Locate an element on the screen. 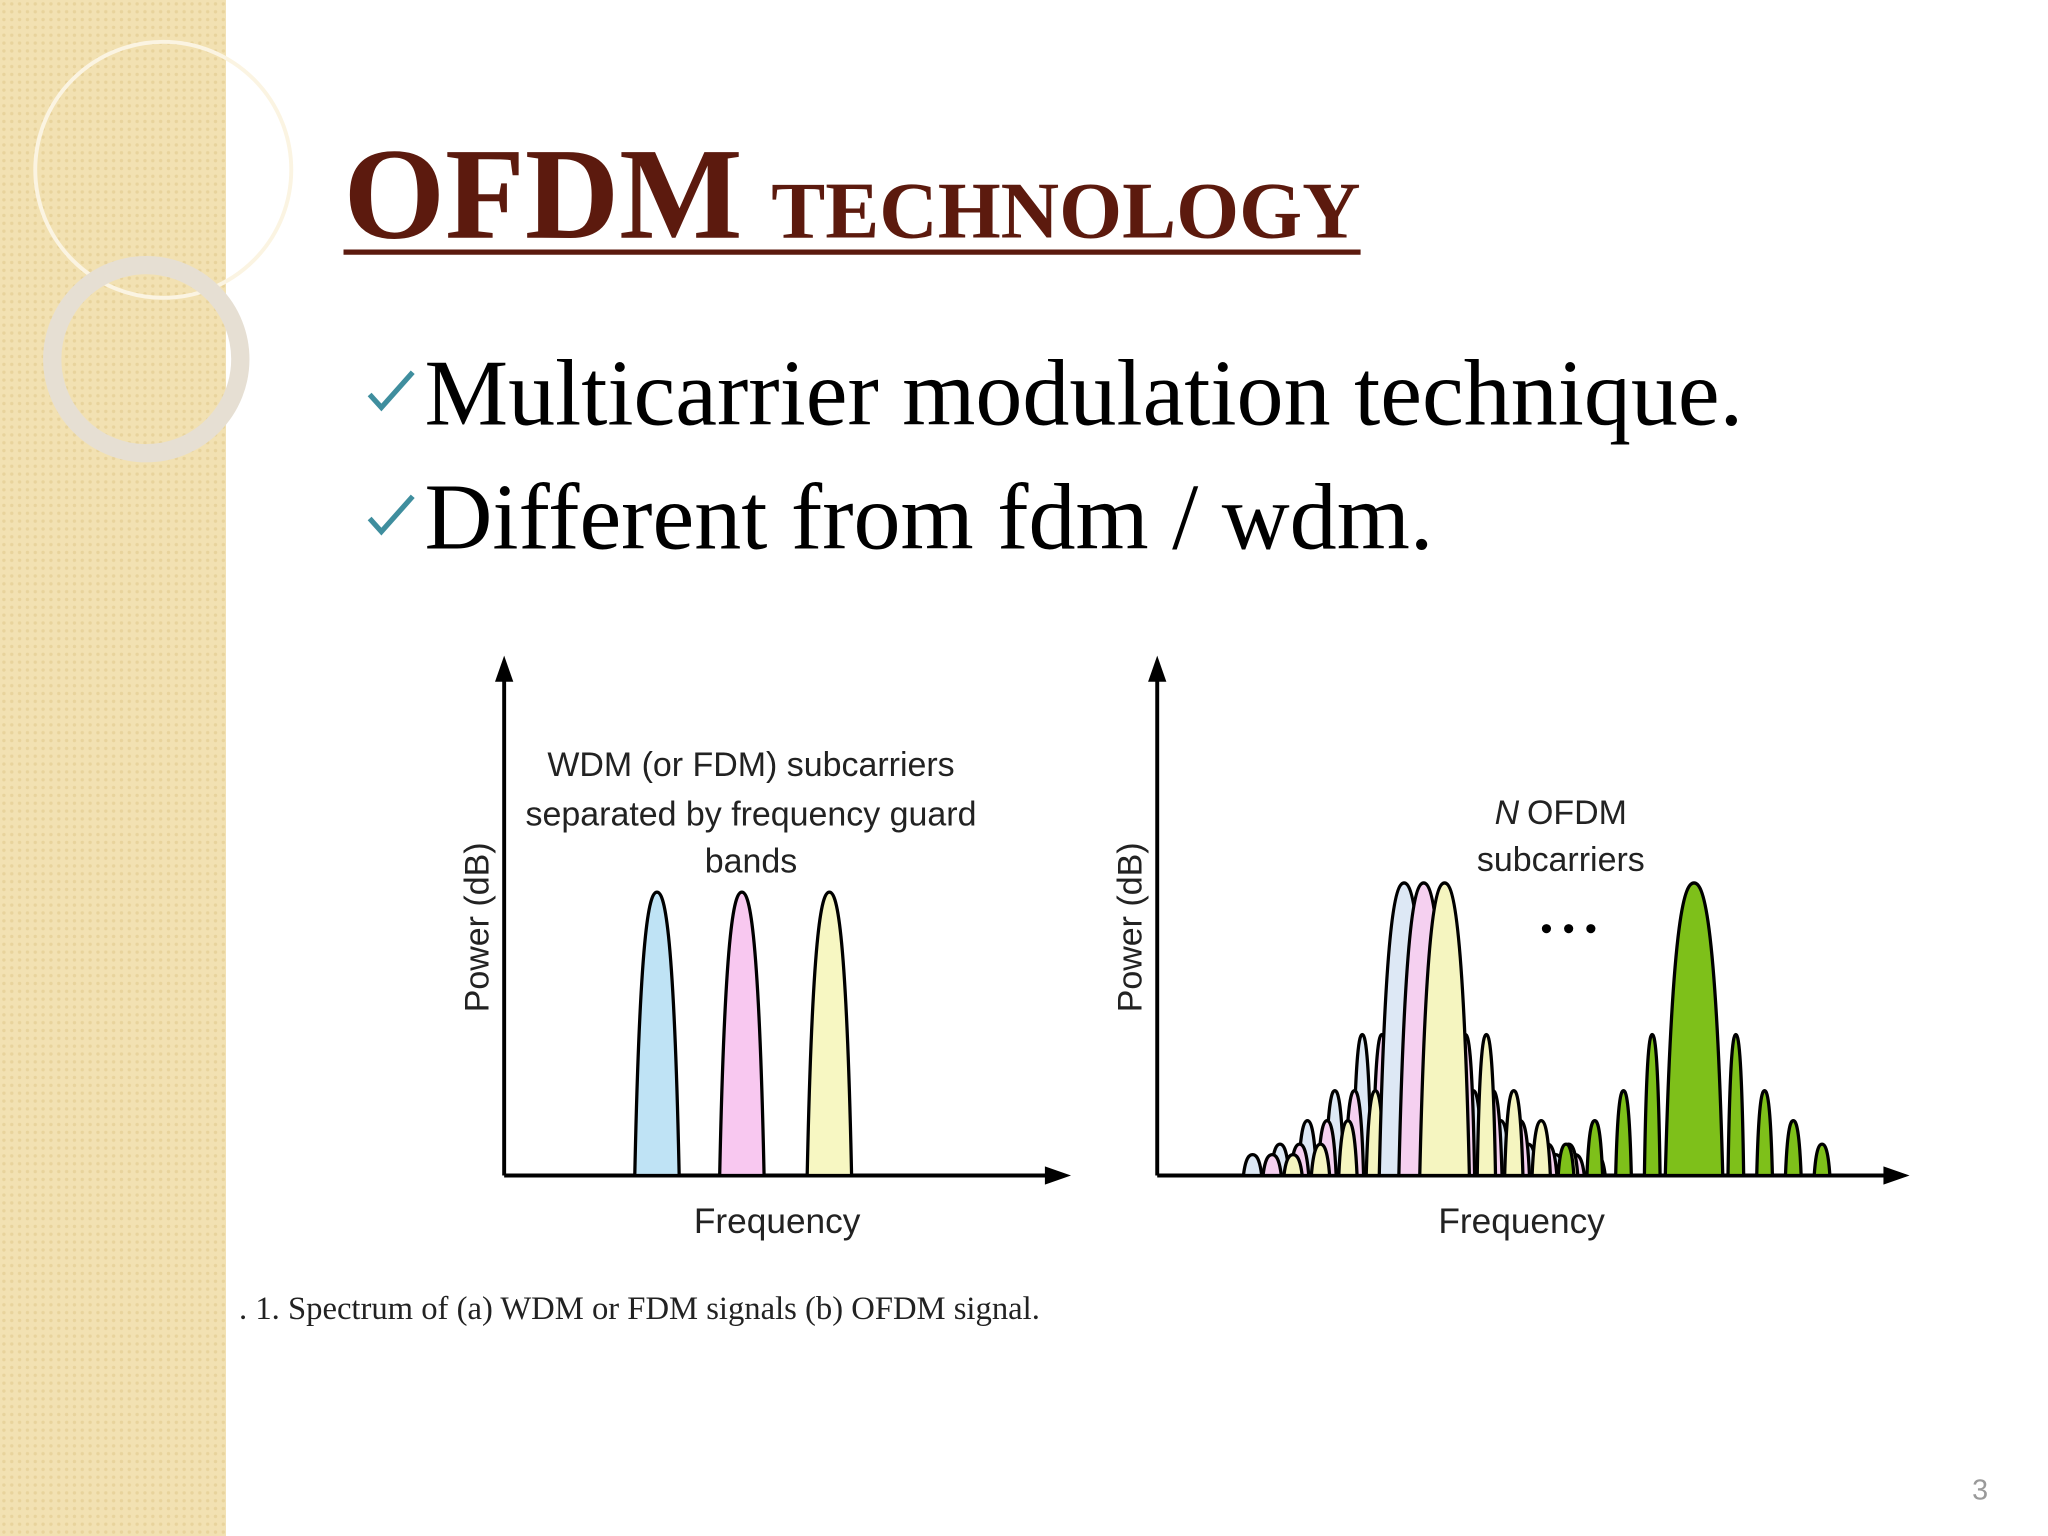  annotation: OFDM is located at coordinates (1577, 813).